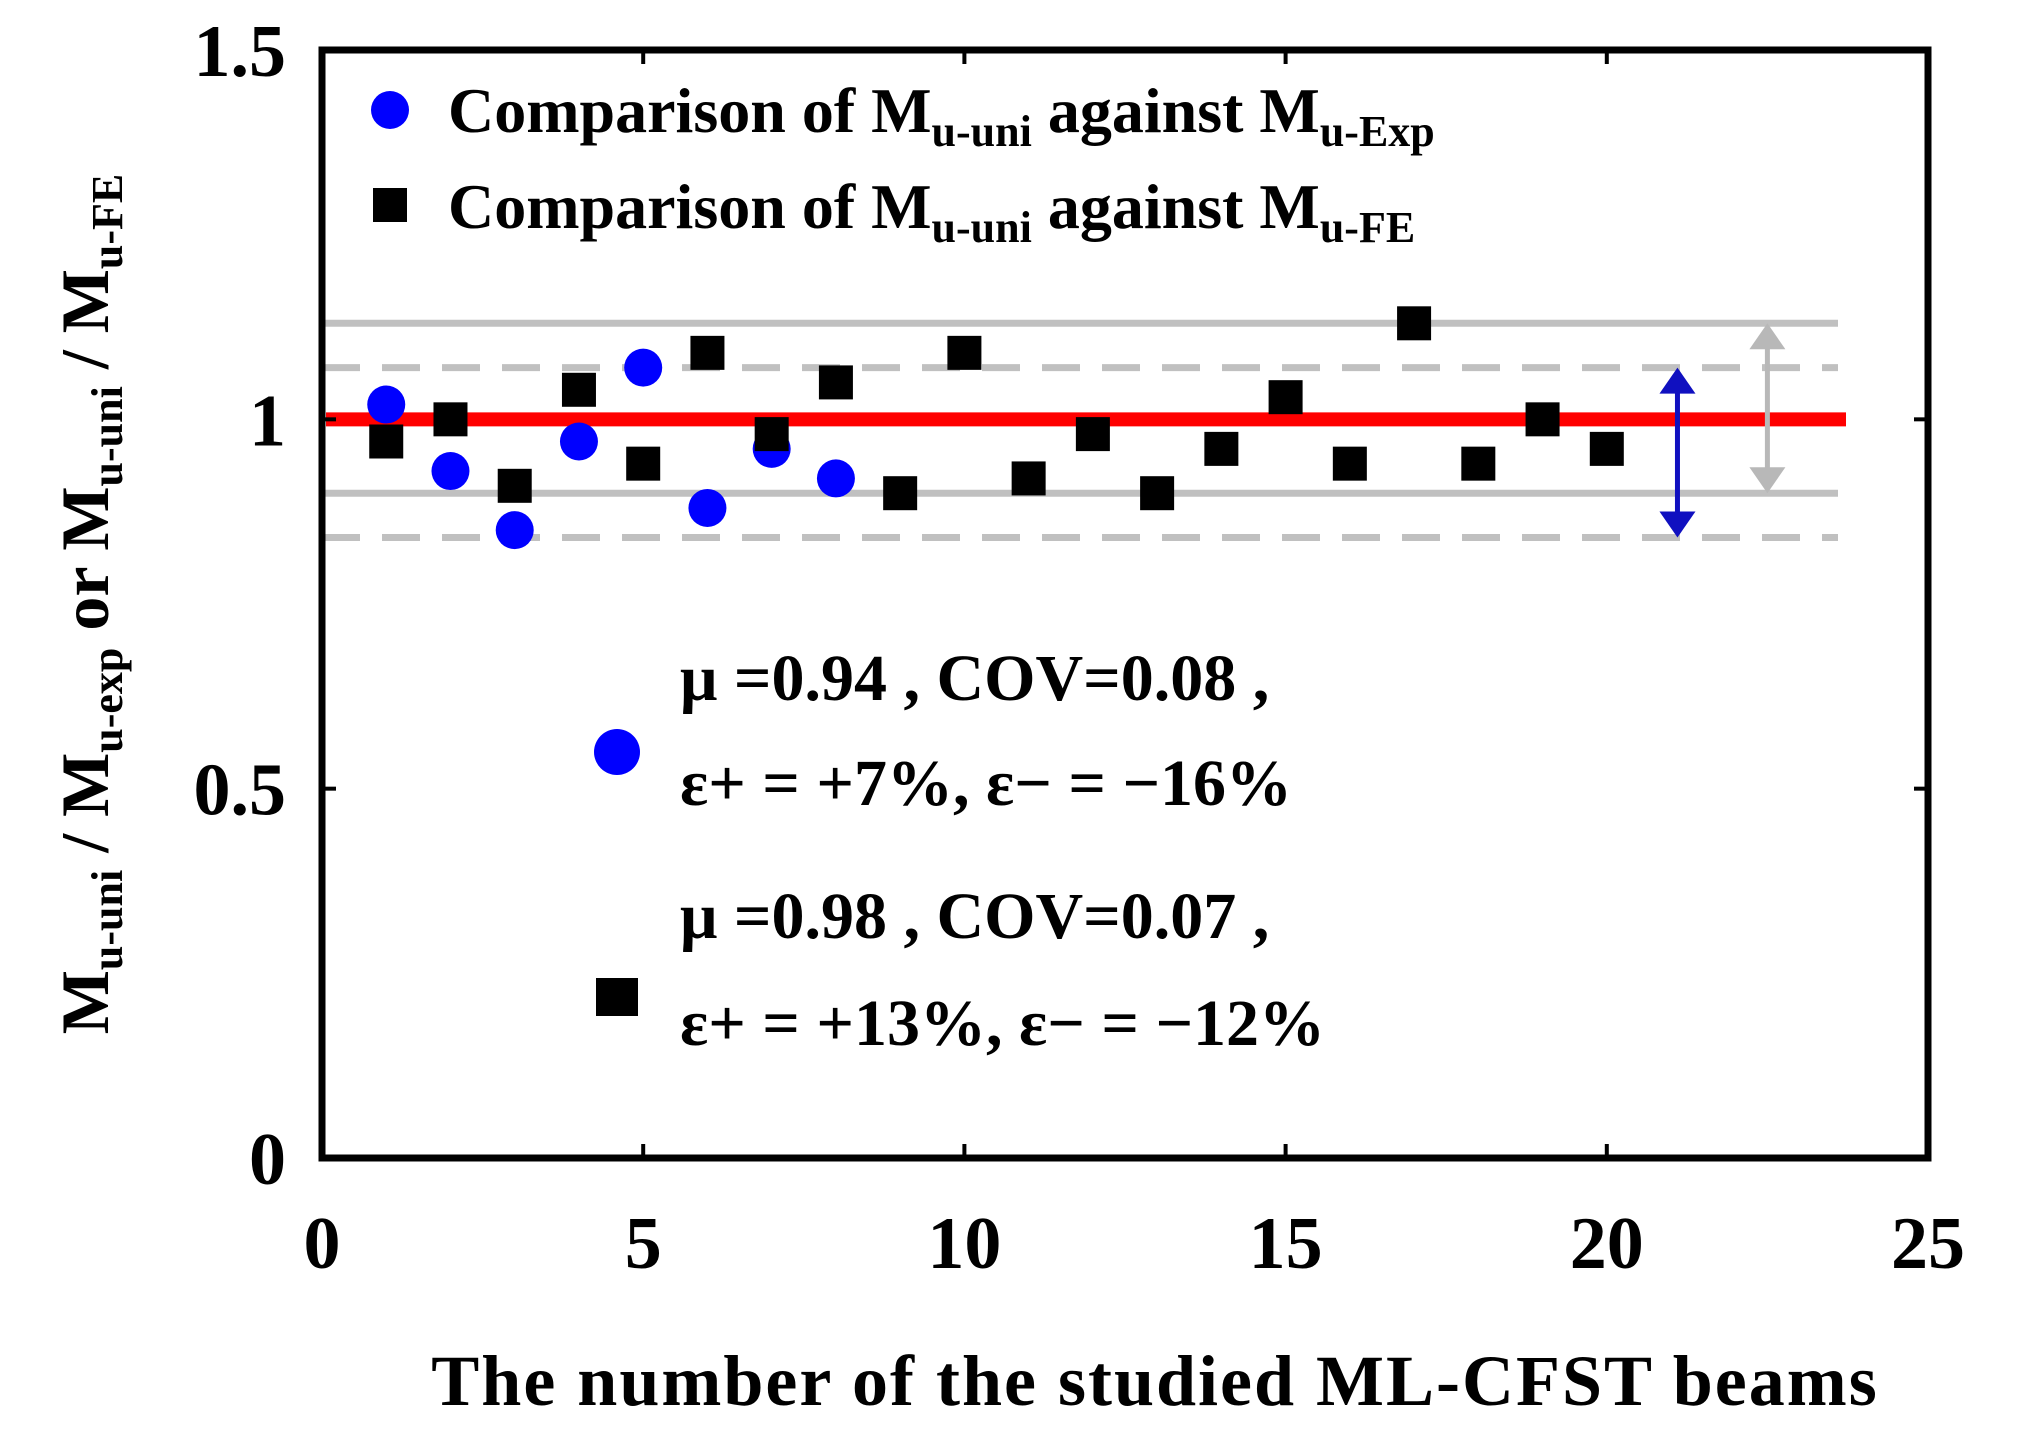 The height and width of the screenshot is (1437, 2030). I want to click on y-tick-label: 0.5, so click(240, 791).